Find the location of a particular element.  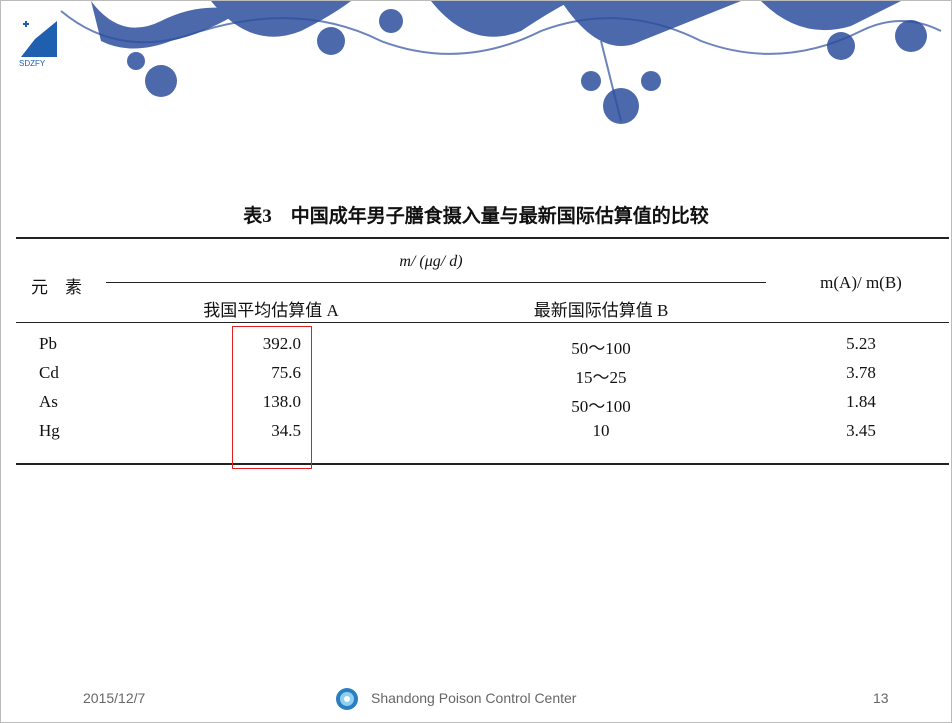

cell-value-b: 10 is located at coordinates (601, 430).